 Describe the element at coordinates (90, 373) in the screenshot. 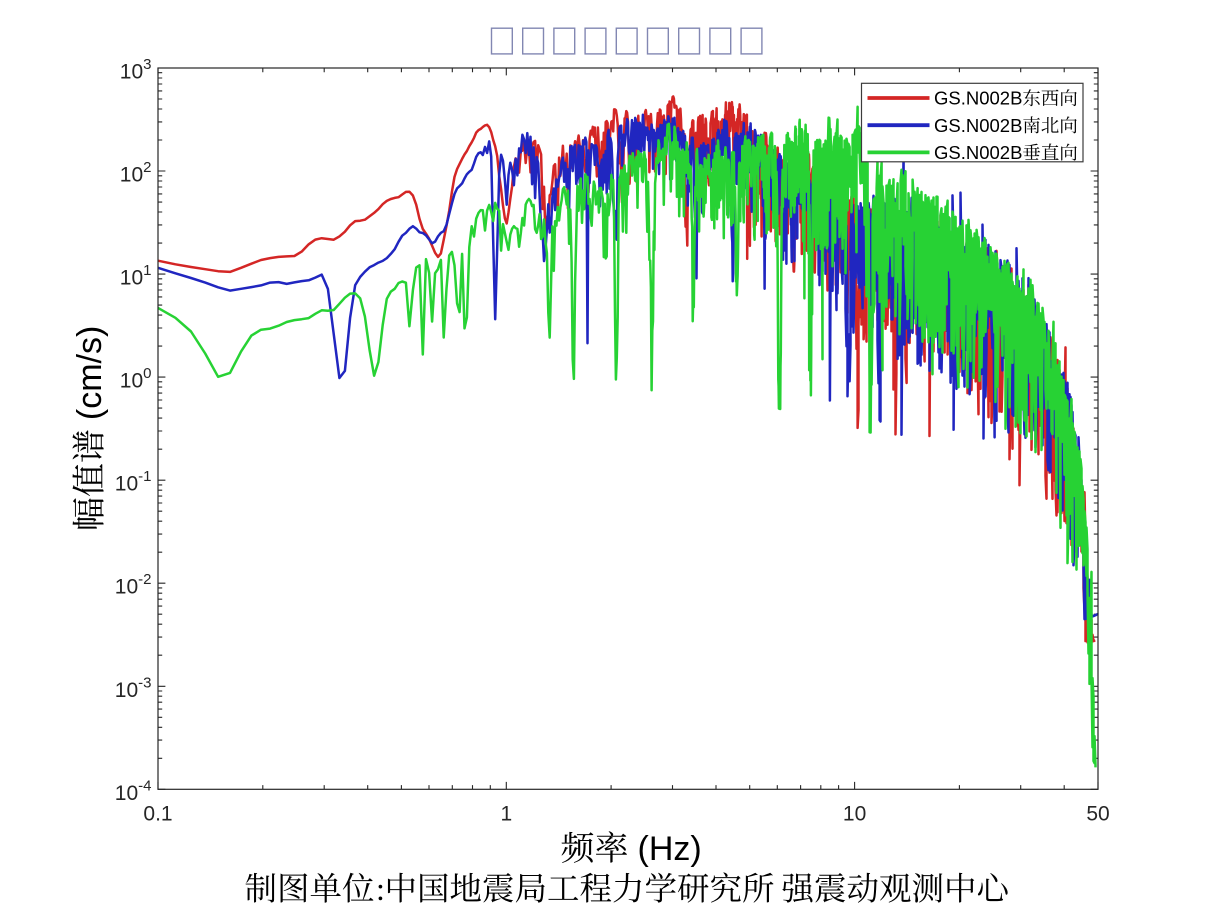

I see `svg-text: (cm/s)` at that location.